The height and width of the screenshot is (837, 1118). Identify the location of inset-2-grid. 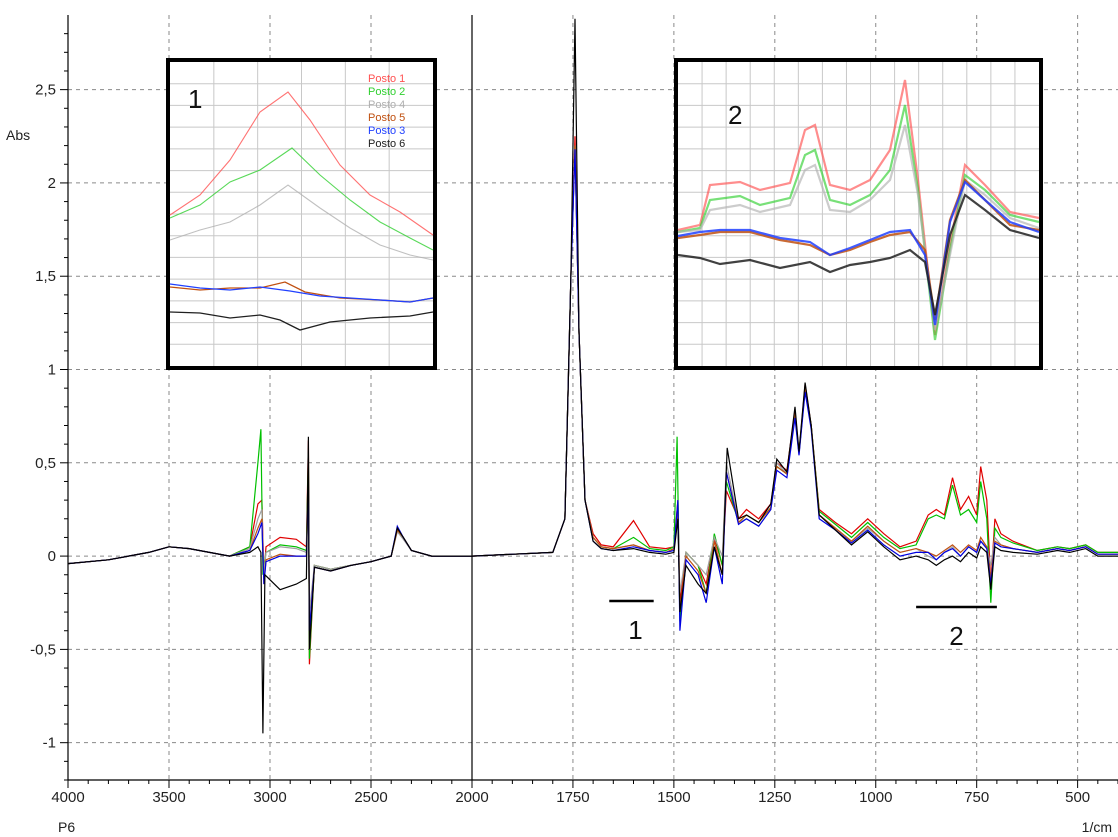
(858, 214).